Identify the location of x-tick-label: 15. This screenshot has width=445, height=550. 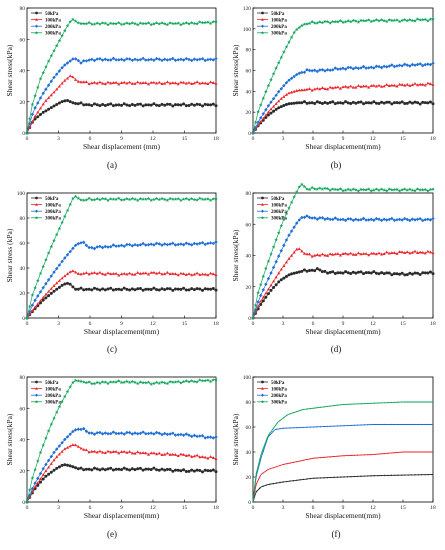
(403, 508).